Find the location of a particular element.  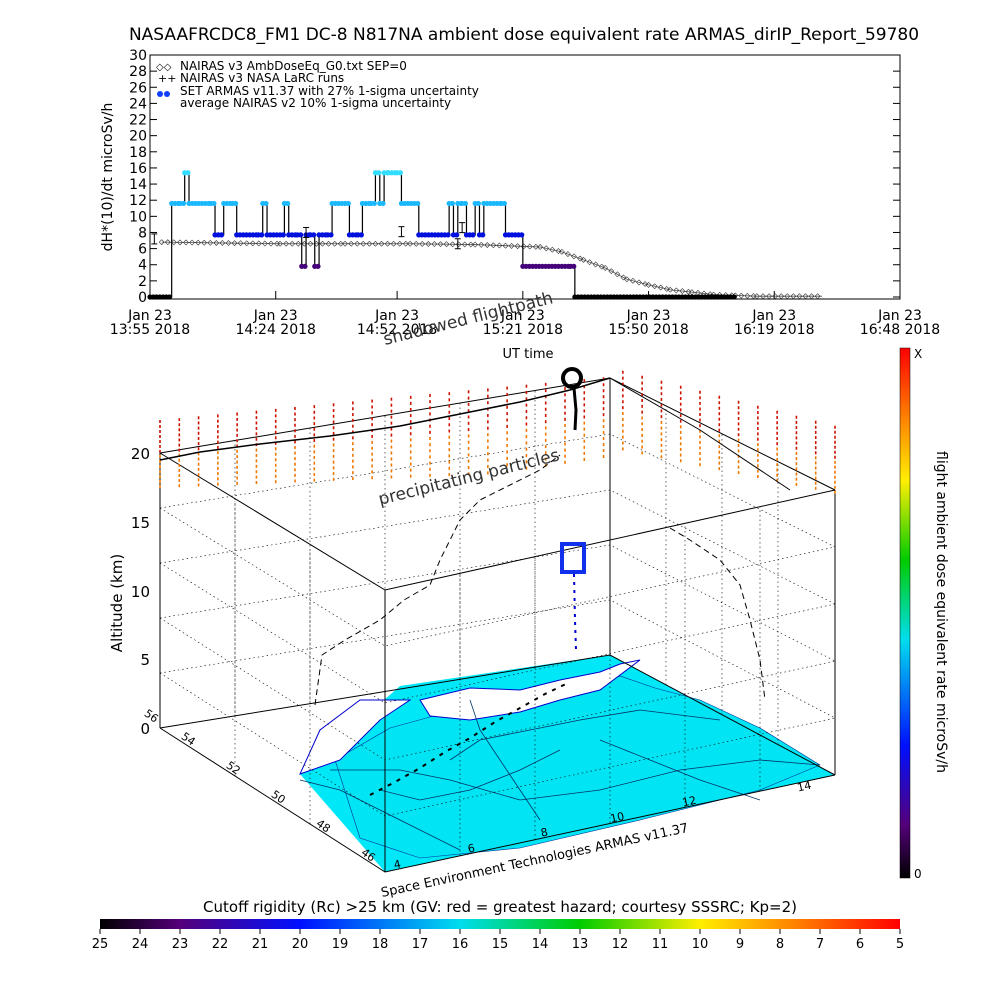

longitude-axis: 4 6 8 10 12 14 is located at coordinates (602, 825).